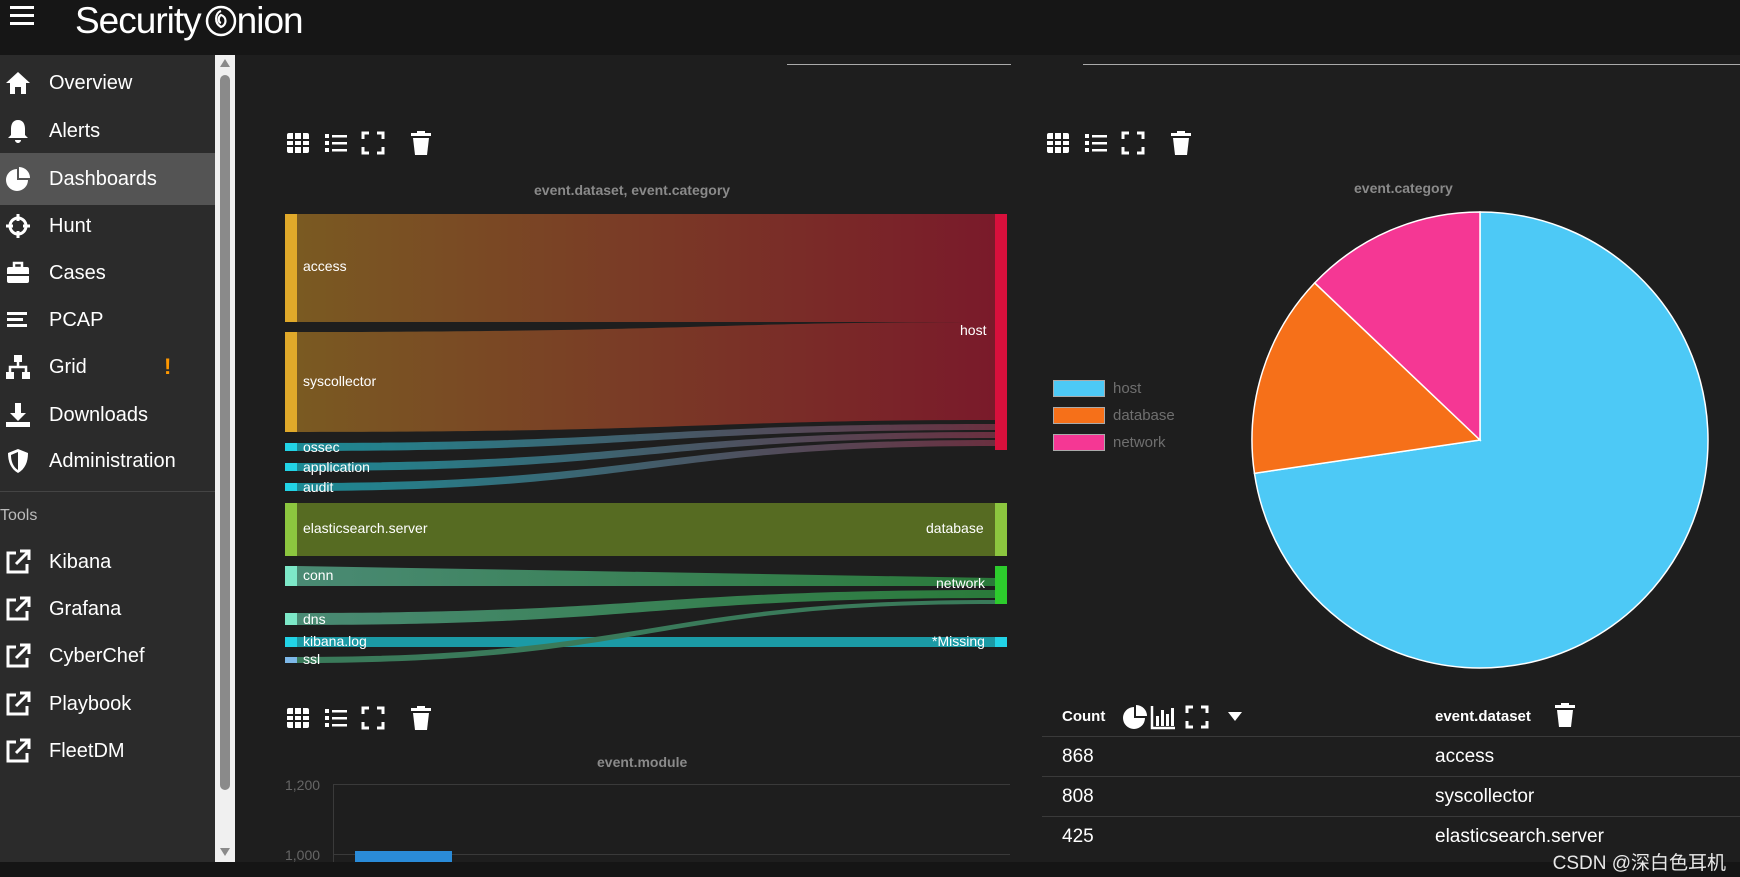 Image resolution: width=1740 pixels, height=877 pixels. Describe the element at coordinates (340, 381) in the screenshot. I see `sankey-label-syscollector: syscollector` at that location.